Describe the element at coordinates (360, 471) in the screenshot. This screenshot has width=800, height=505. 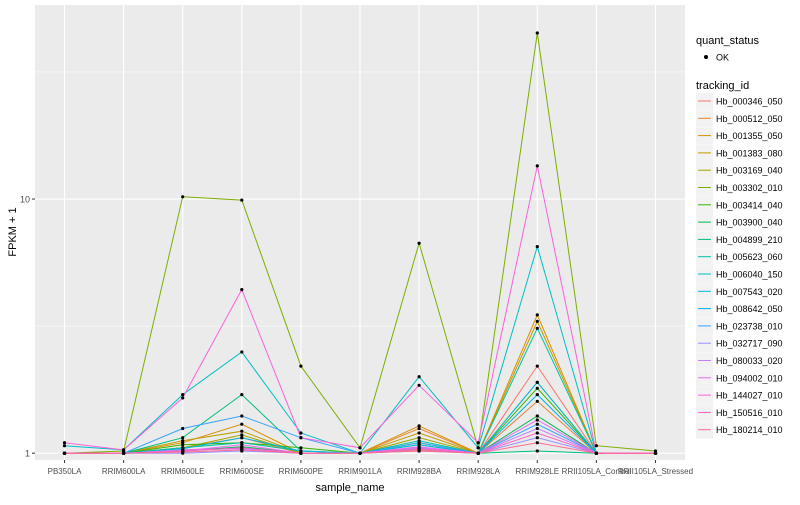
I see `x-tick-label: RRIM901LA` at that location.